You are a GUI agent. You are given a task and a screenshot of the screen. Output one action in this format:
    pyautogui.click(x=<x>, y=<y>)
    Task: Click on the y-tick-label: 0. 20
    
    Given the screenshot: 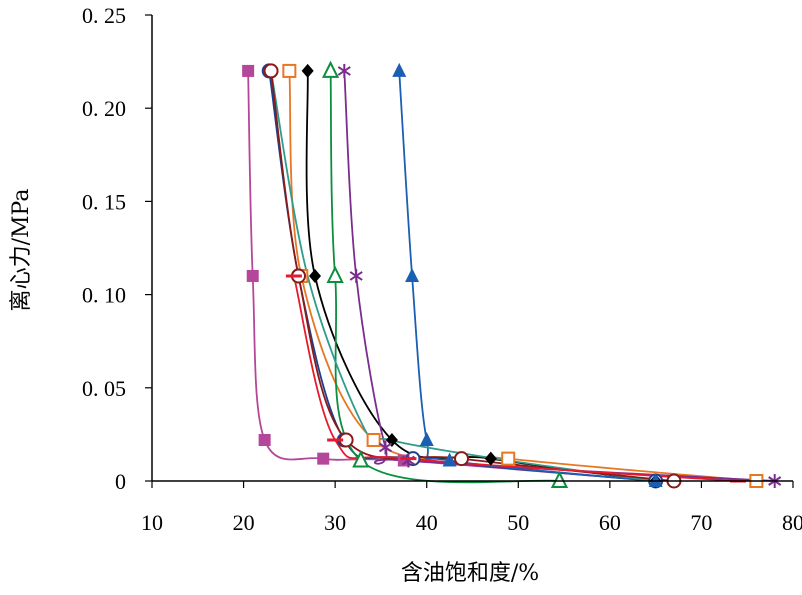 What is the action you would take?
    pyautogui.click(x=104, y=108)
    